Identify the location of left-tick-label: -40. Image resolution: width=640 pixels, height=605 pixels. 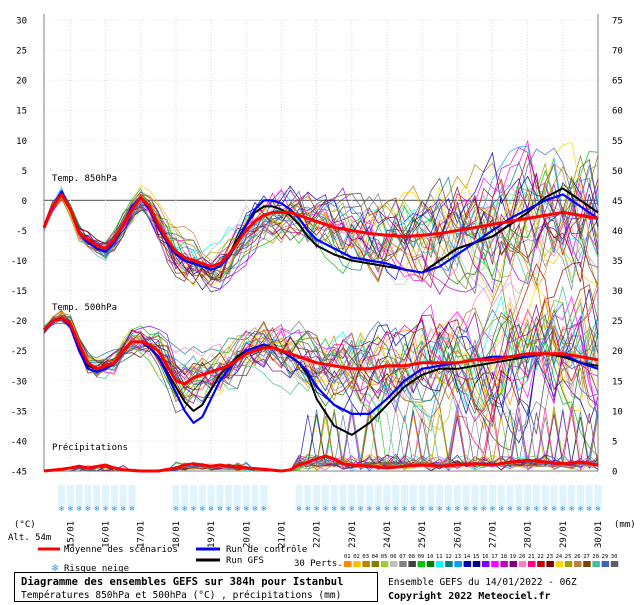
(19, 442).